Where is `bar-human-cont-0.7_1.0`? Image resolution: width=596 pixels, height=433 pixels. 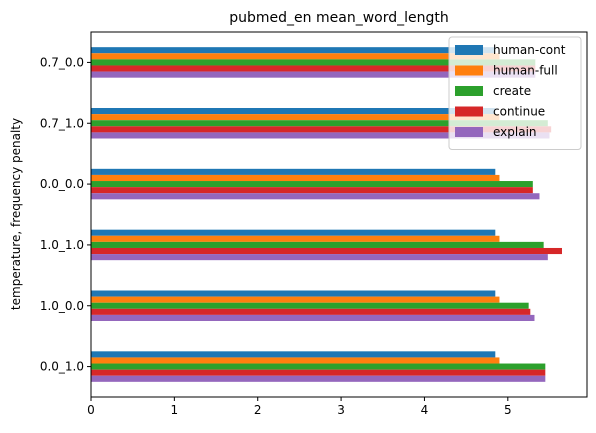 bar-human-cont-0.7_1.0 is located at coordinates (293, 111).